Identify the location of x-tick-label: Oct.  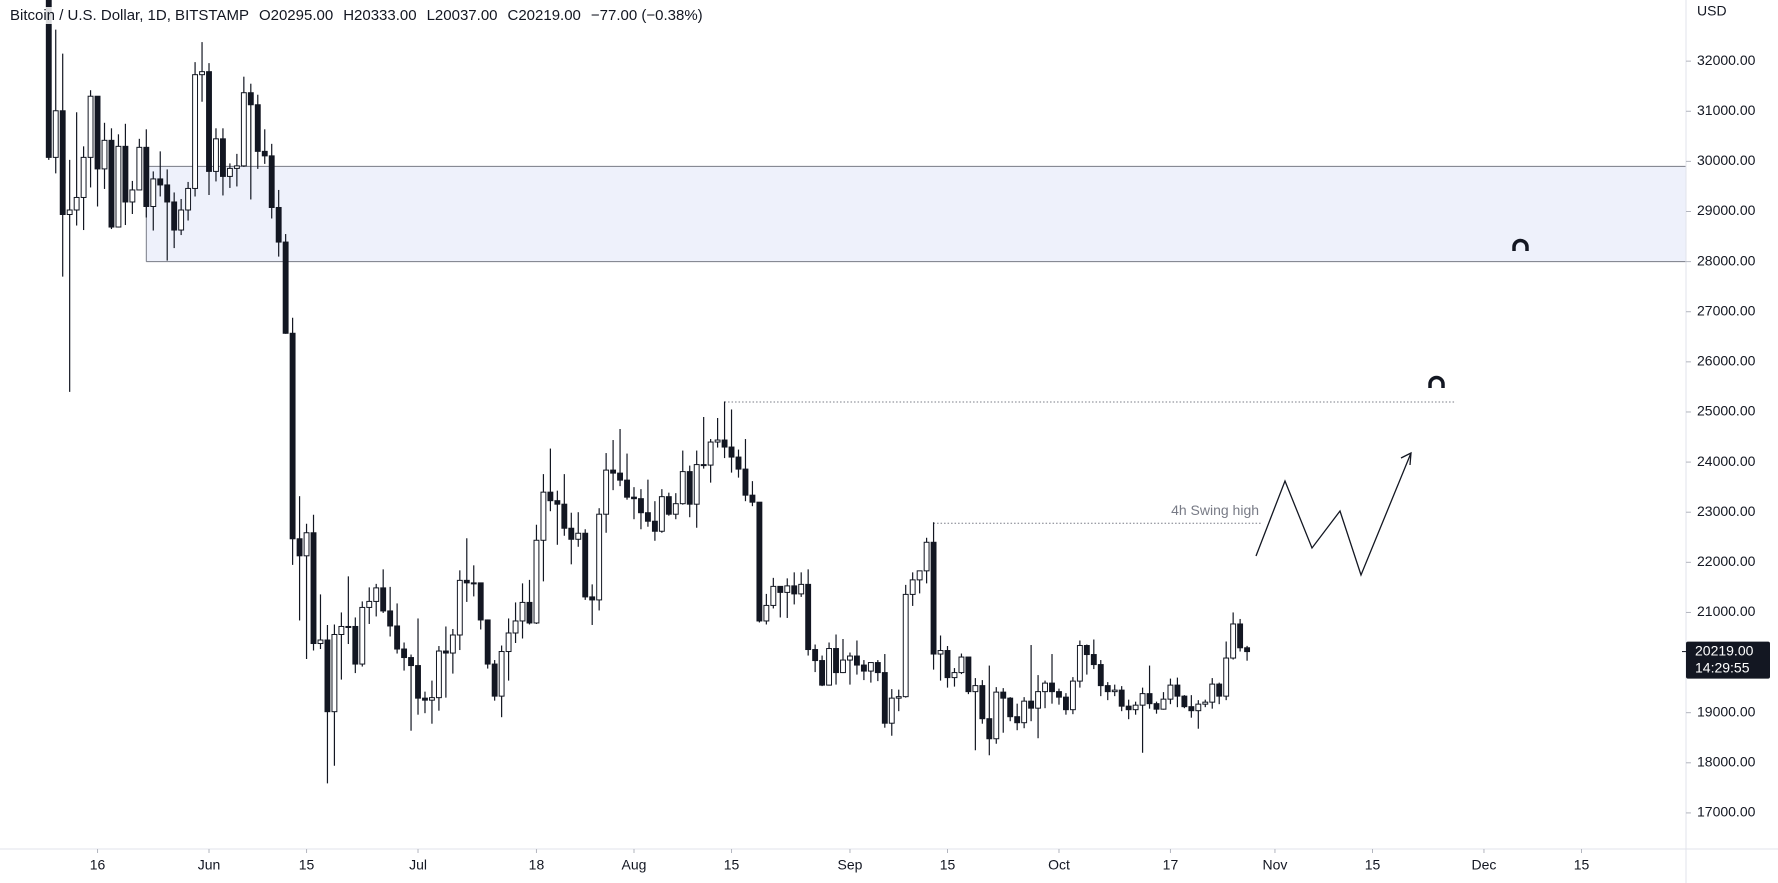
(1059, 865).